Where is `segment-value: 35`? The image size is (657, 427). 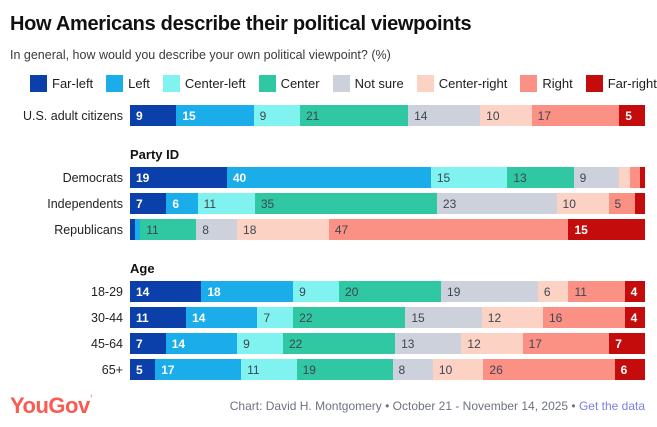
segment-value: 35 is located at coordinates (267, 203).